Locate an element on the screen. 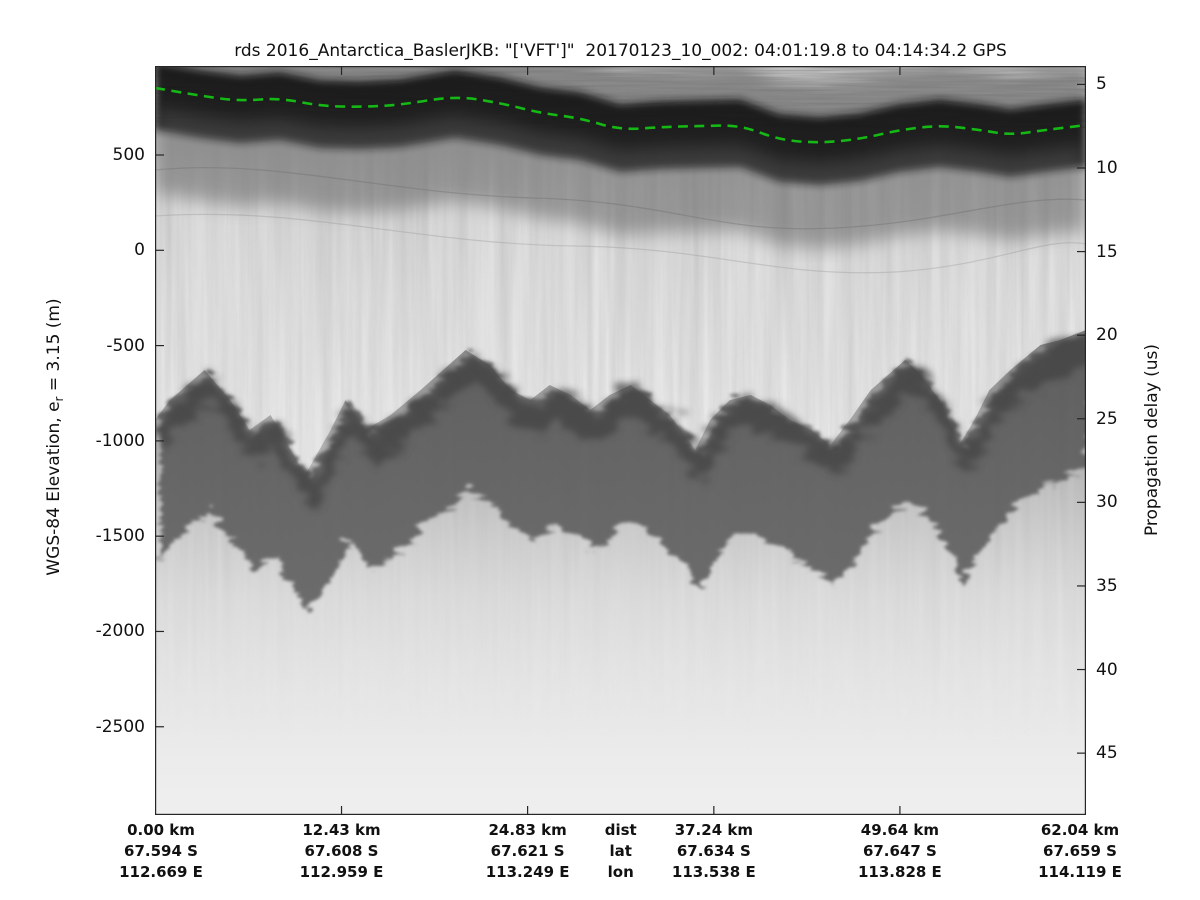 This screenshot has width=1200, height=900. y-tick-label-right: 15 is located at coordinates (1107, 251).